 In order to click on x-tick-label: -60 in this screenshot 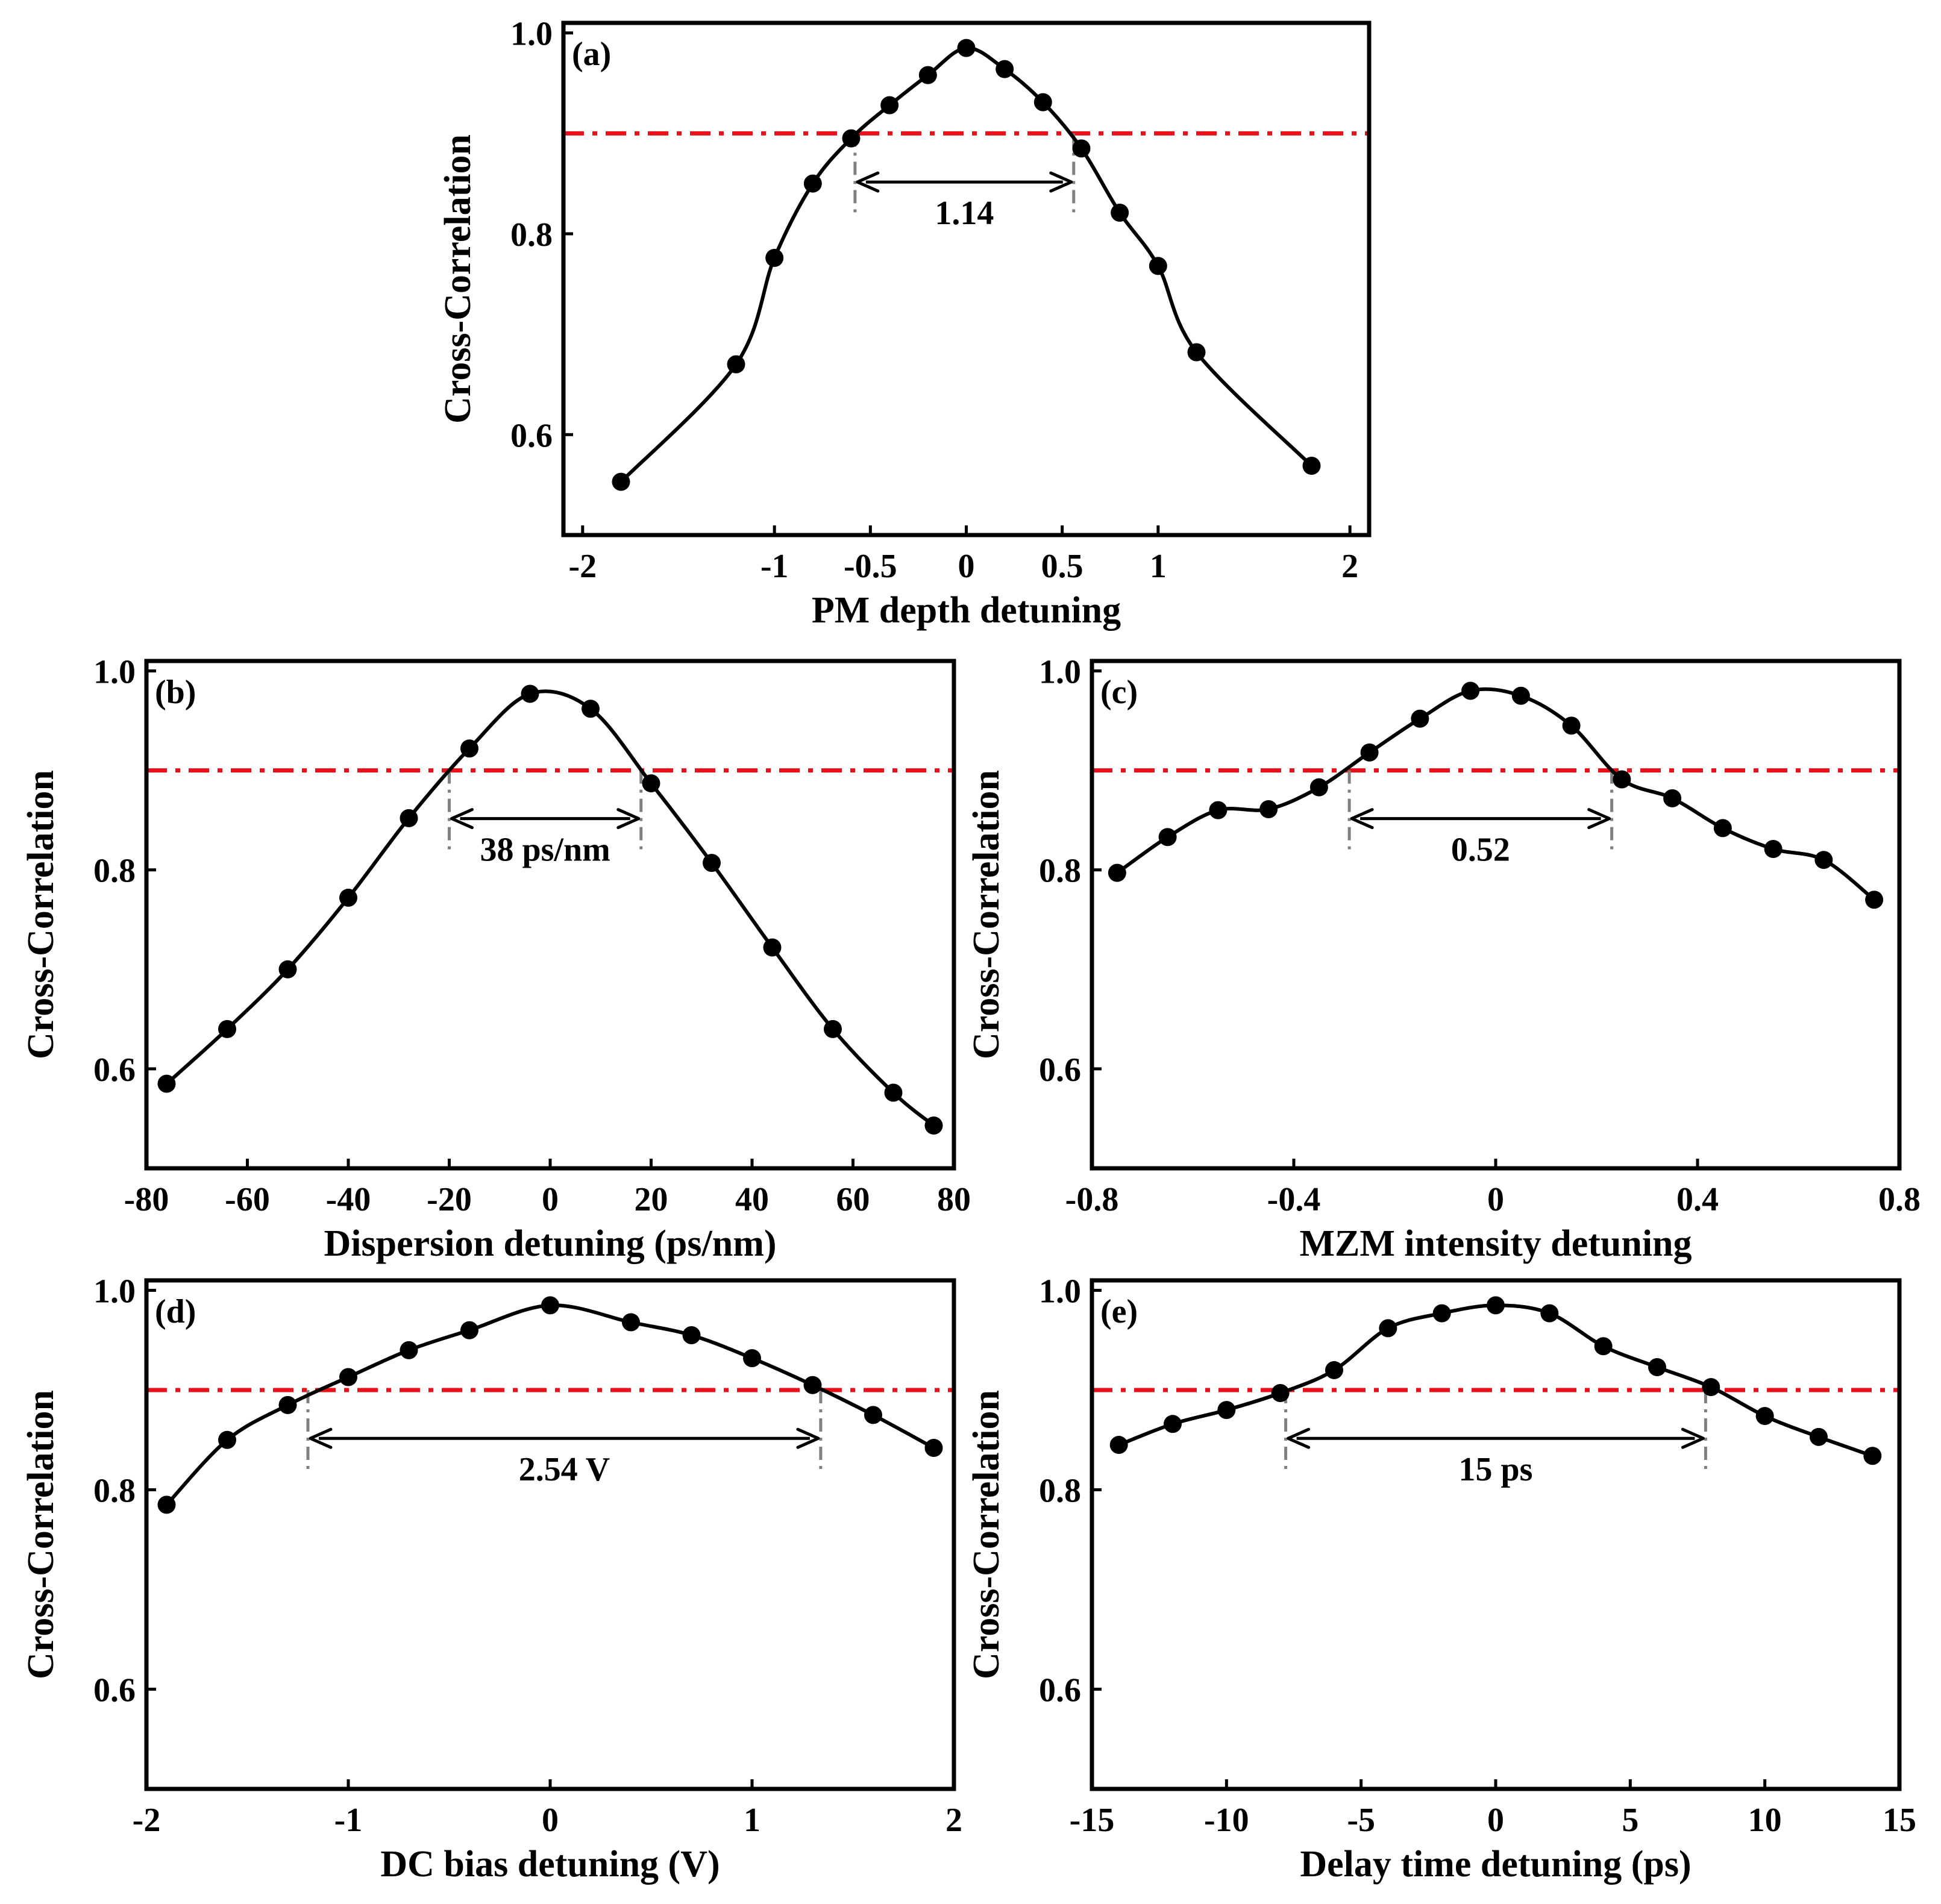, I will do `click(248, 1199)`.